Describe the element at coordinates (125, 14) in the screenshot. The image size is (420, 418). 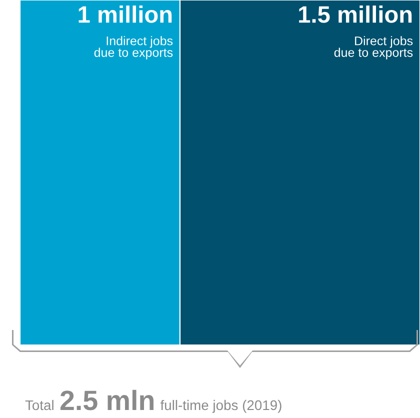
I see `data-label: 1 million` at that location.